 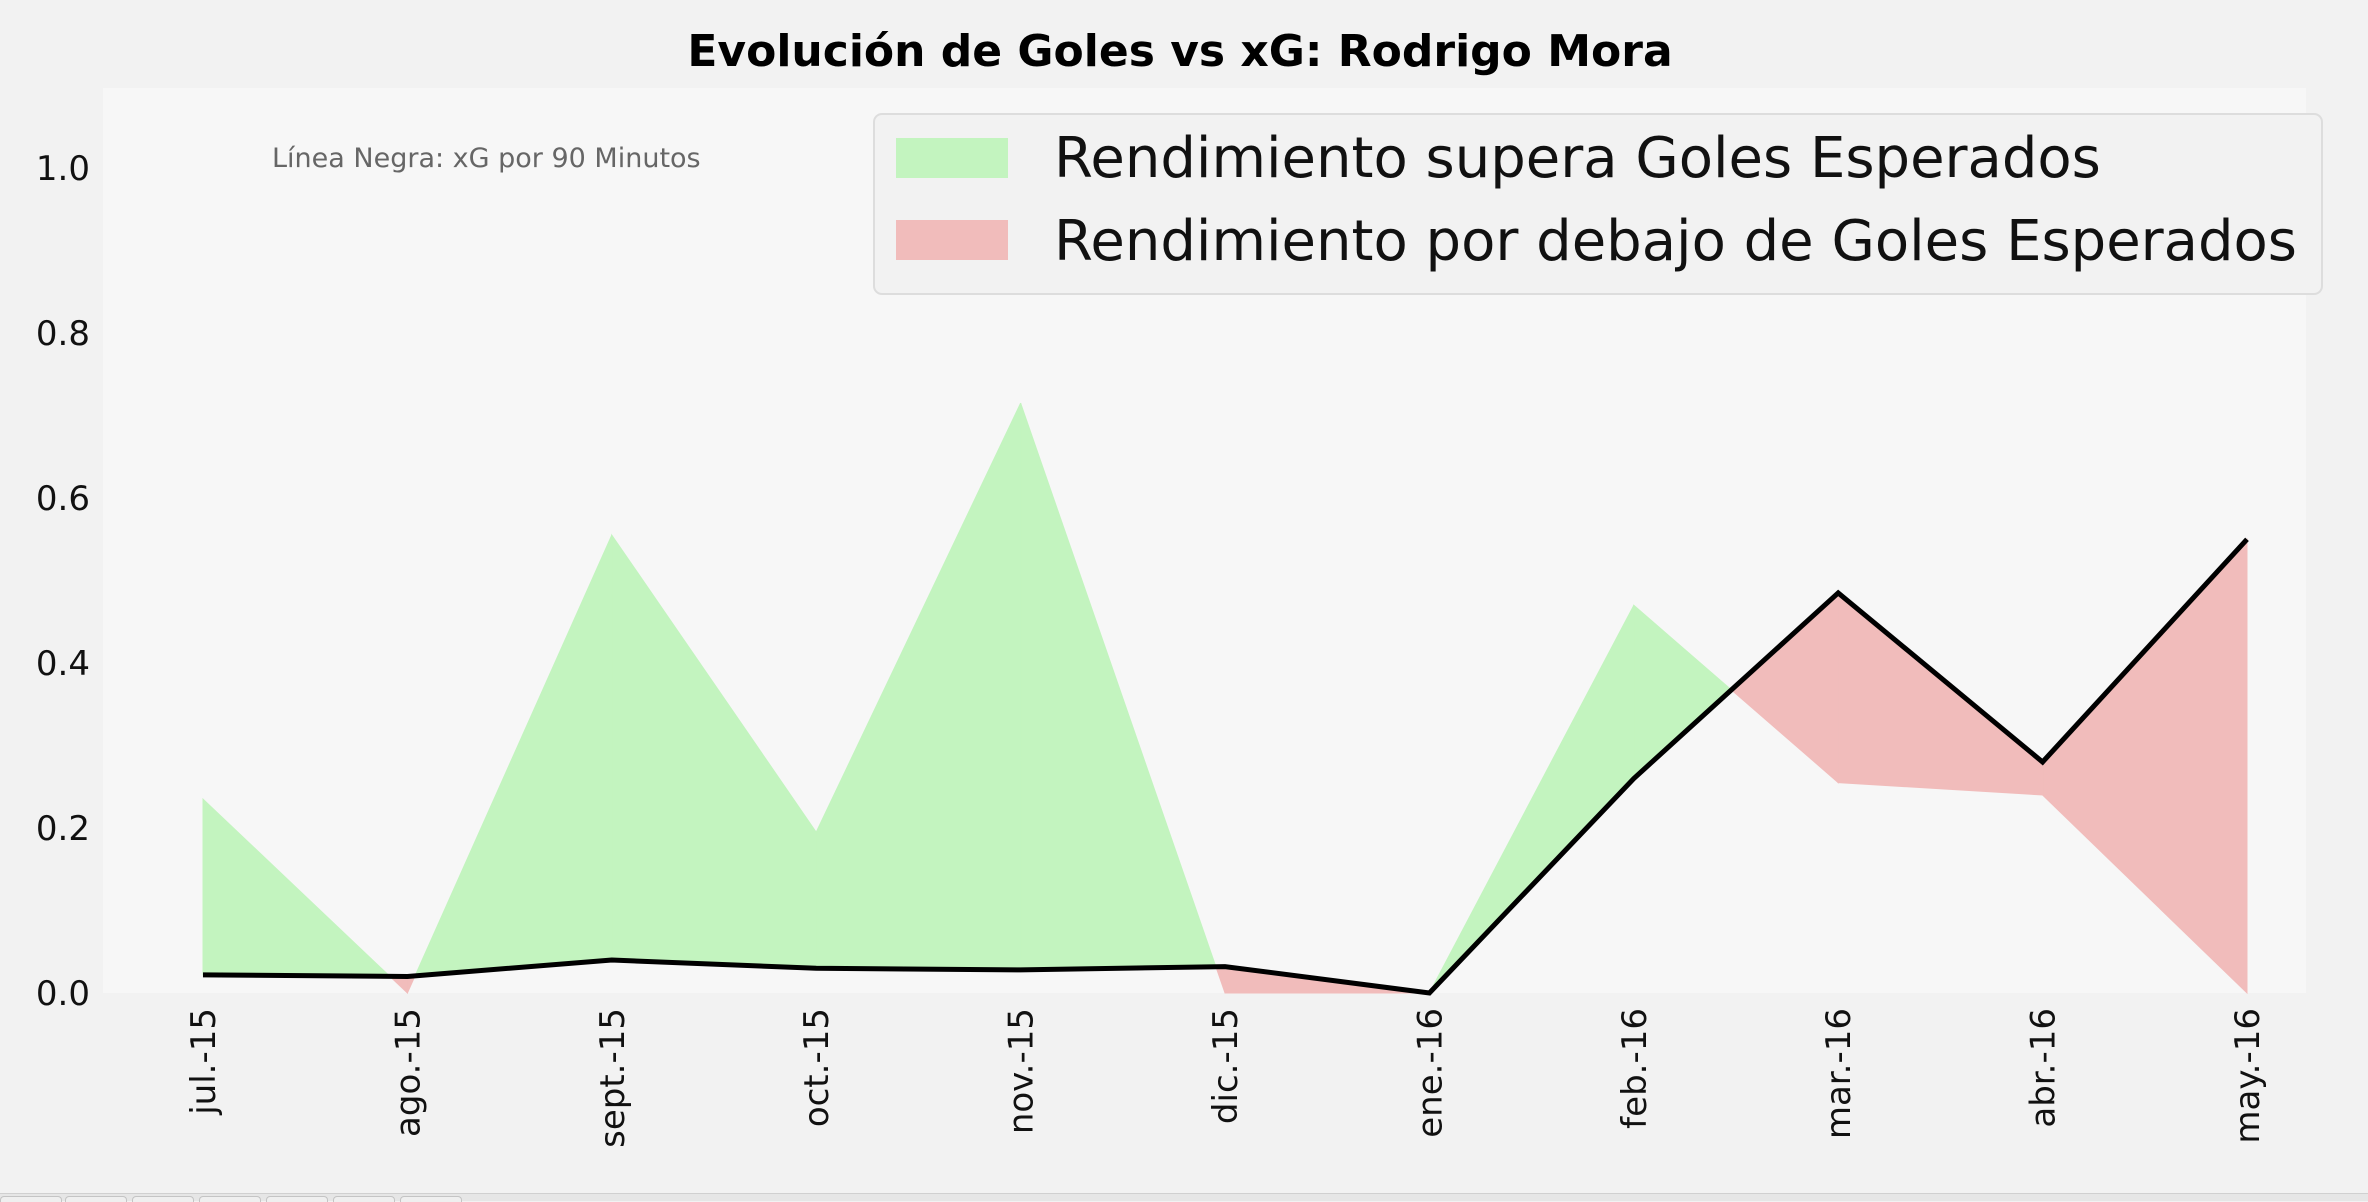 What do you see at coordinates (63, 581) in the screenshot?
I see `y-axis: 0.0 0.2 0.4 0.6 0.8 1.0` at bounding box center [63, 581].